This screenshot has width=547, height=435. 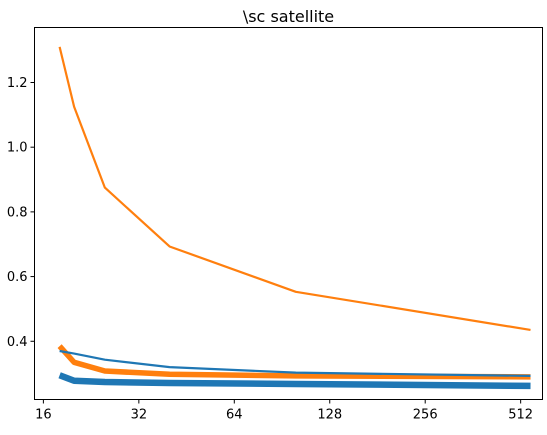 I want to click on y-tick-label: 0.8, so click(x=17, y=212).